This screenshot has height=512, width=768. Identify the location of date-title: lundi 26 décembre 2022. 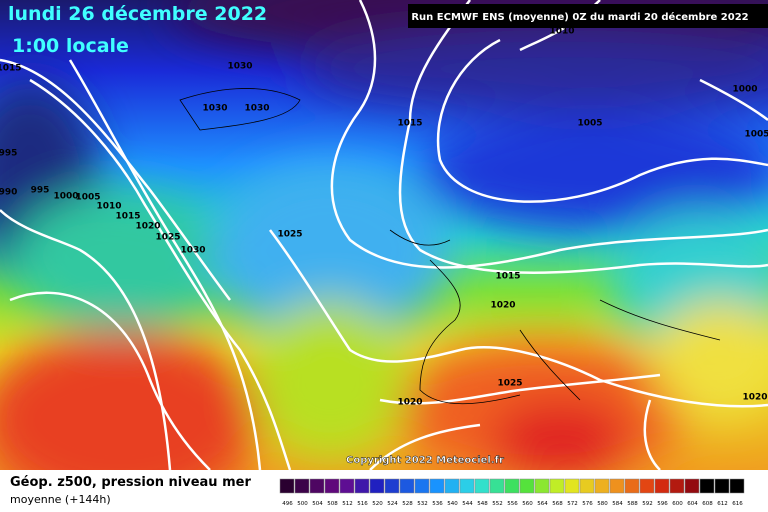
(137, 14).